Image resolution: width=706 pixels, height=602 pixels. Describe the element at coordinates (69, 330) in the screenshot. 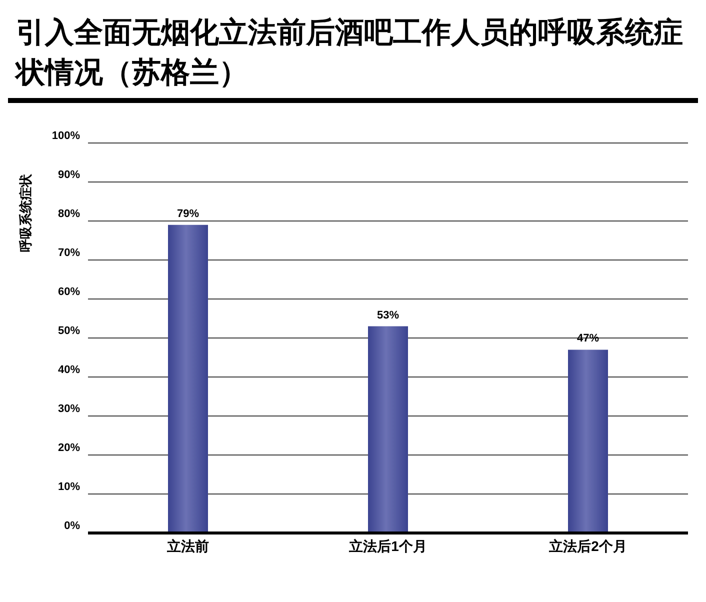

I see `y-tick-label: 50%` at that location.